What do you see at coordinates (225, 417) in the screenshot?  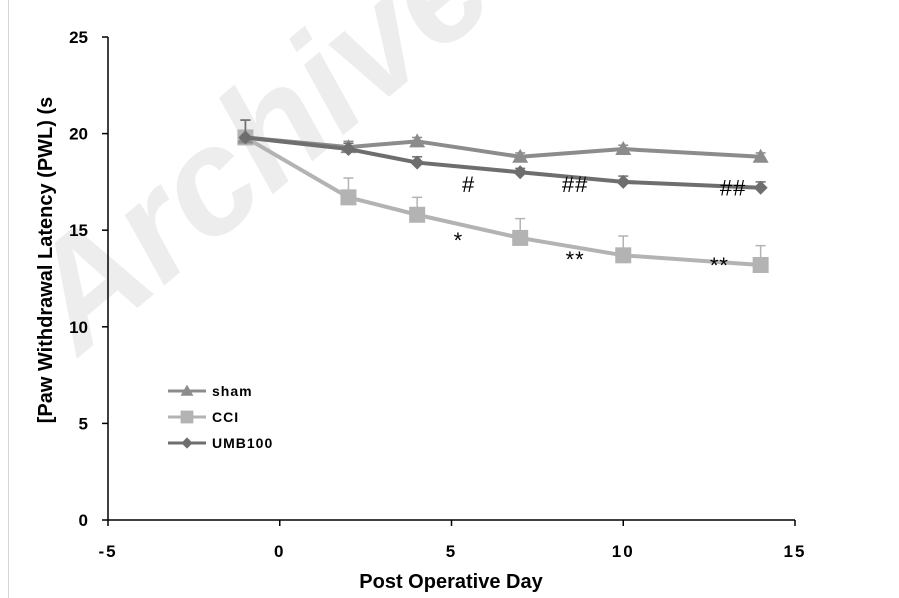 I see `legend-label: CCI` at bounding box center [225, 417].